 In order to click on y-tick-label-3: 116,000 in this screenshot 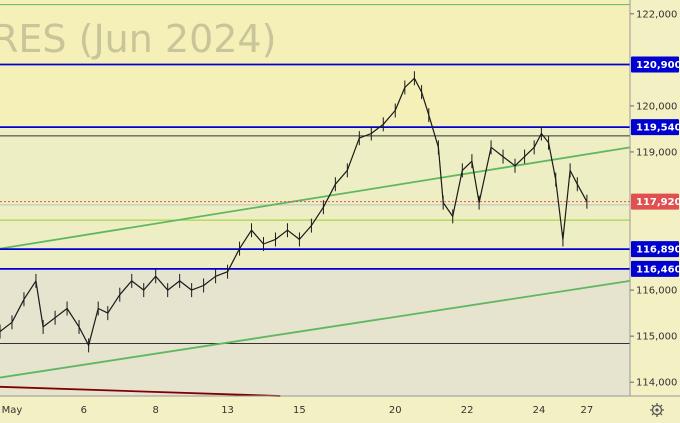, I will do `click(656, 291)`.